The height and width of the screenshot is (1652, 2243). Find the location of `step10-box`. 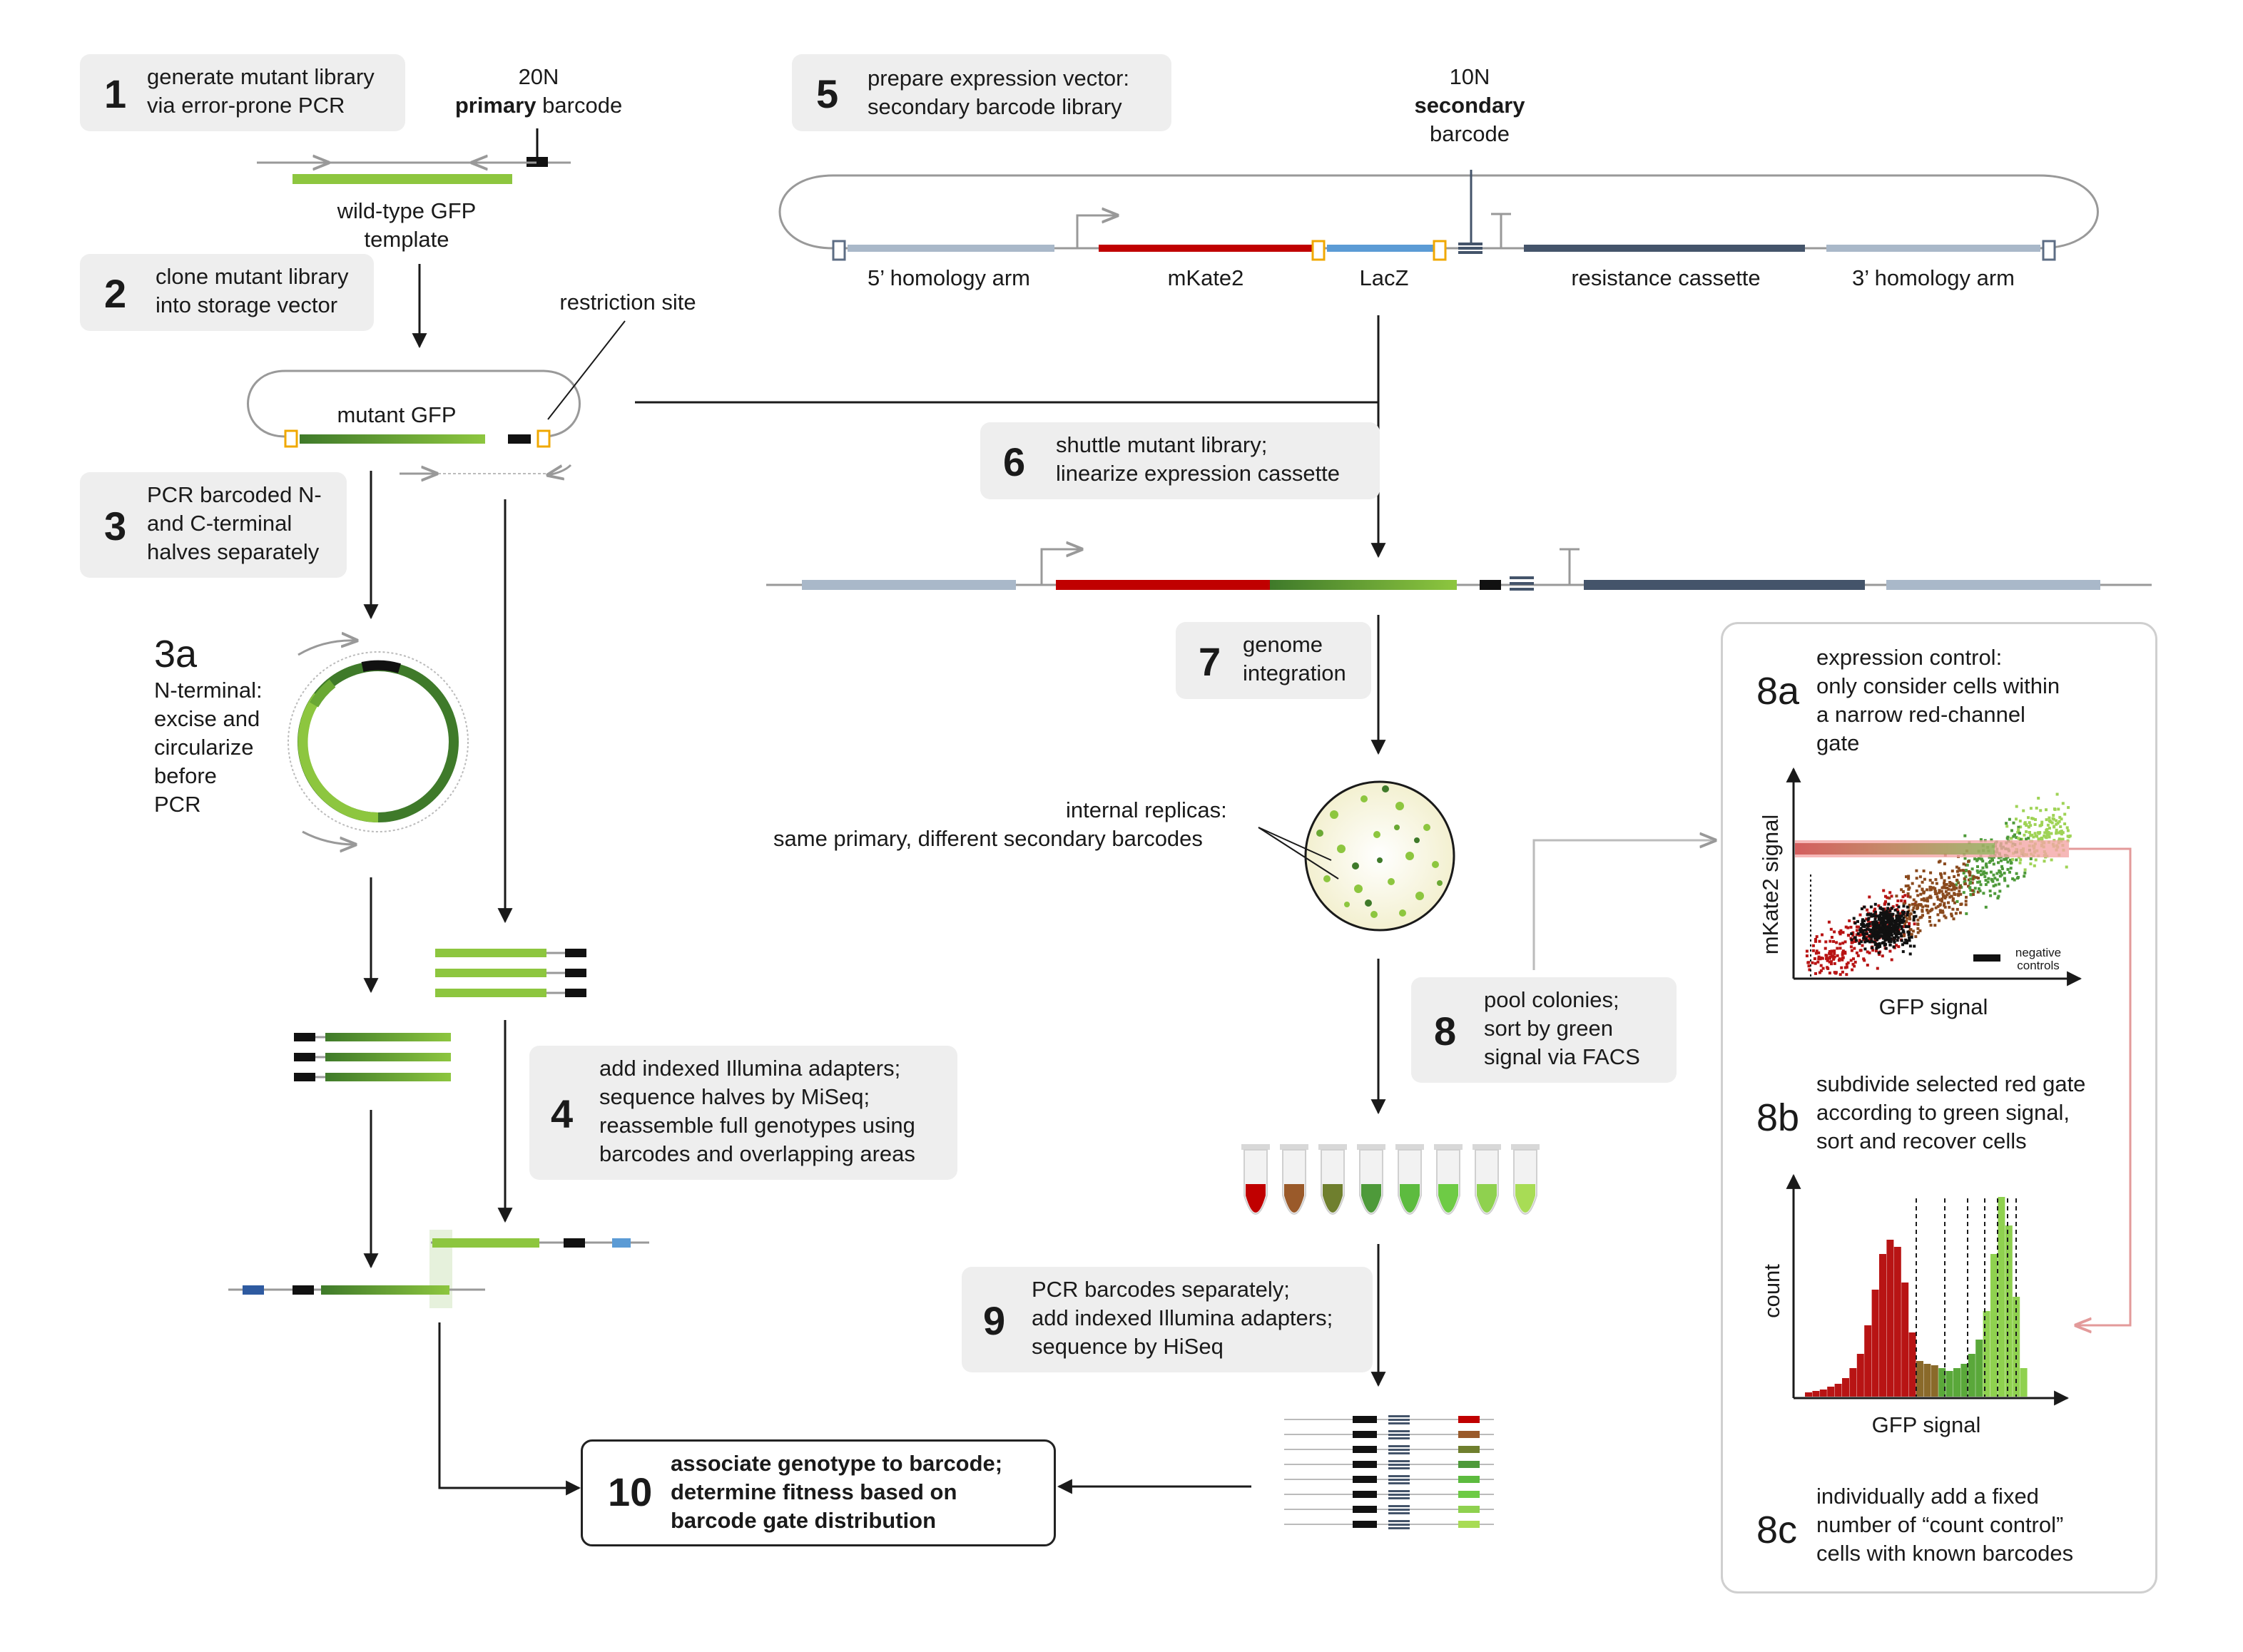

step10-box is located at coordinates (819, 1493).